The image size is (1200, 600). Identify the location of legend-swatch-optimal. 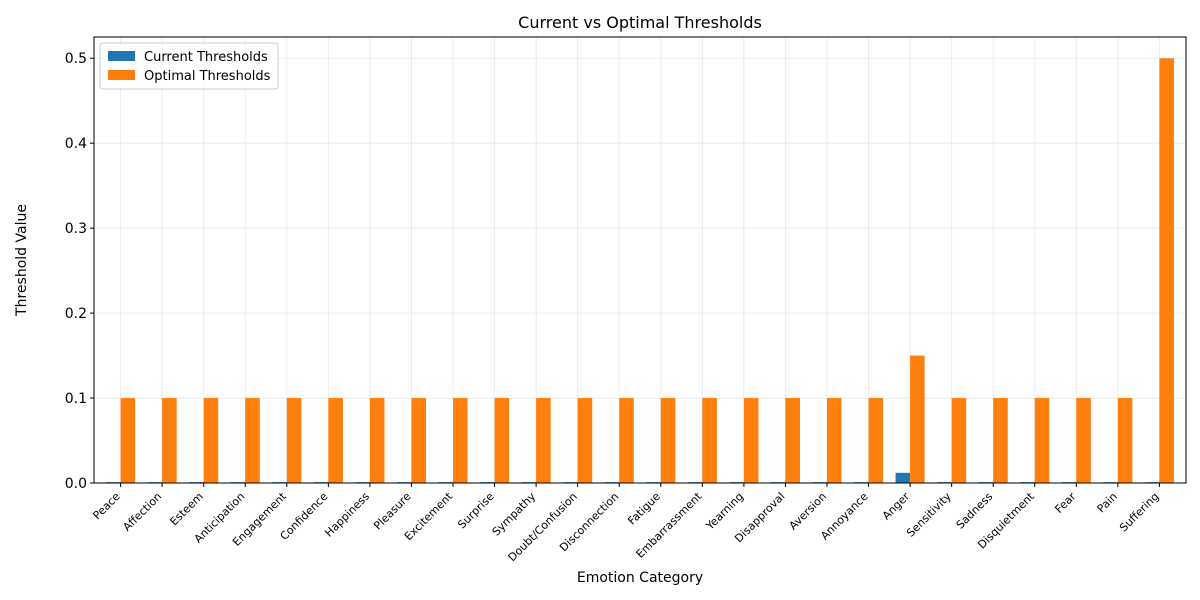
(121, 75).